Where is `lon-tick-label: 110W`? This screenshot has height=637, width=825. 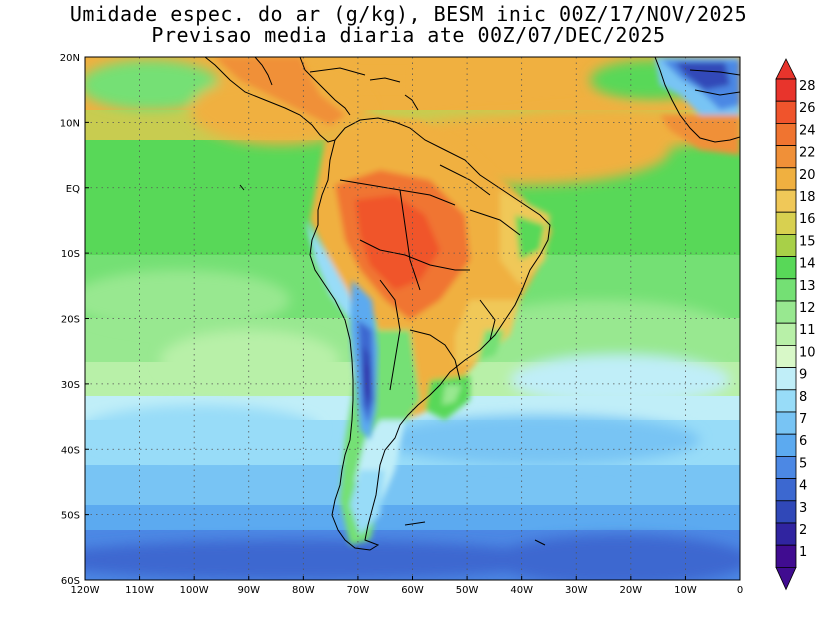 lon-tick-label: 110W is located at coordinates (139, 590).